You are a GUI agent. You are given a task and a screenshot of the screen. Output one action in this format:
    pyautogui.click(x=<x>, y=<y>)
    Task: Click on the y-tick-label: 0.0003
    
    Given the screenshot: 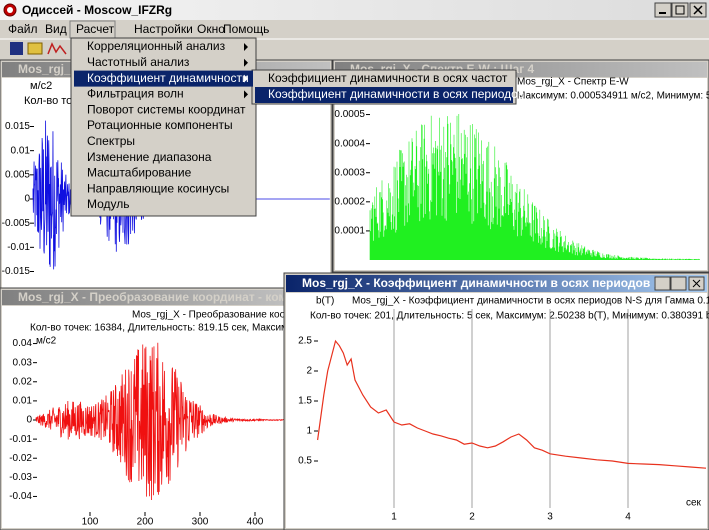 What is the action you would take?
    pyautogui.click(x=349, y=172)
    